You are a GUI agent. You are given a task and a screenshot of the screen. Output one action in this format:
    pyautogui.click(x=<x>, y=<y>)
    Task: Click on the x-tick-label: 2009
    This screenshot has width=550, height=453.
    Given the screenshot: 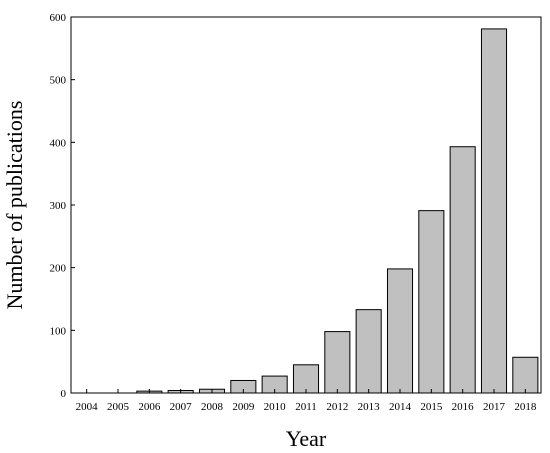 What is the action you would take?
    pyautogui.click(x=243, y=407)
    